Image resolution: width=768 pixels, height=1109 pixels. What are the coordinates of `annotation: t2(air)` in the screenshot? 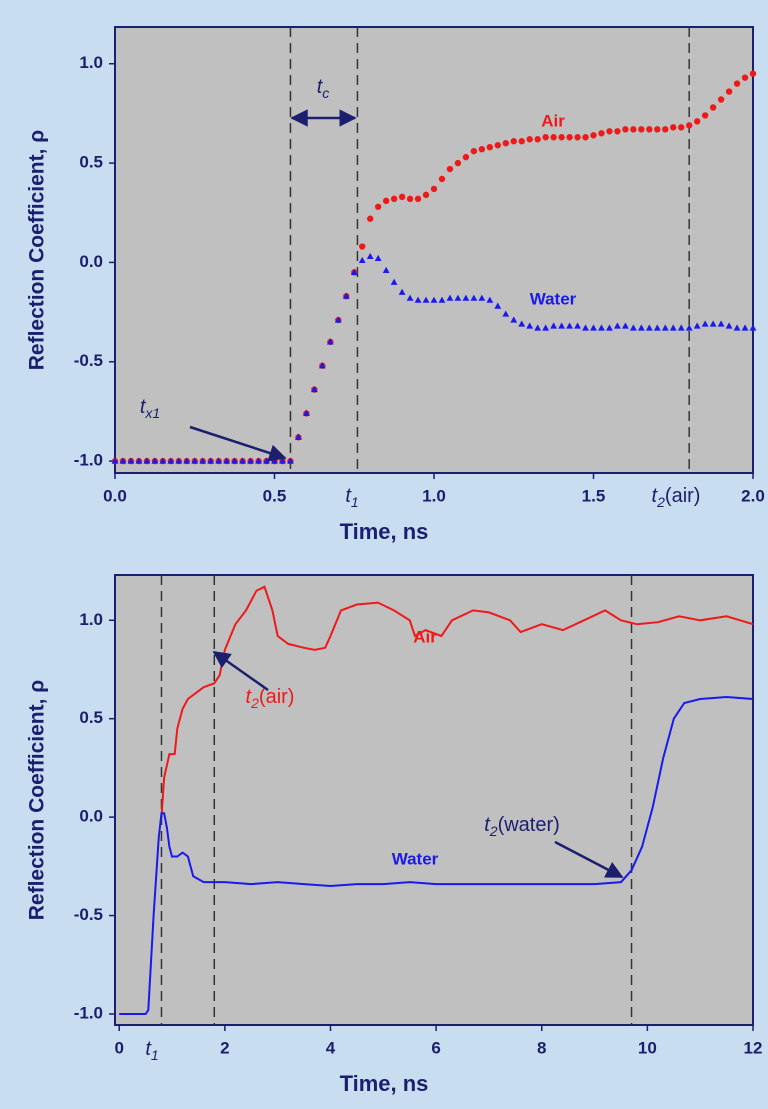 It's located at (270, 698).